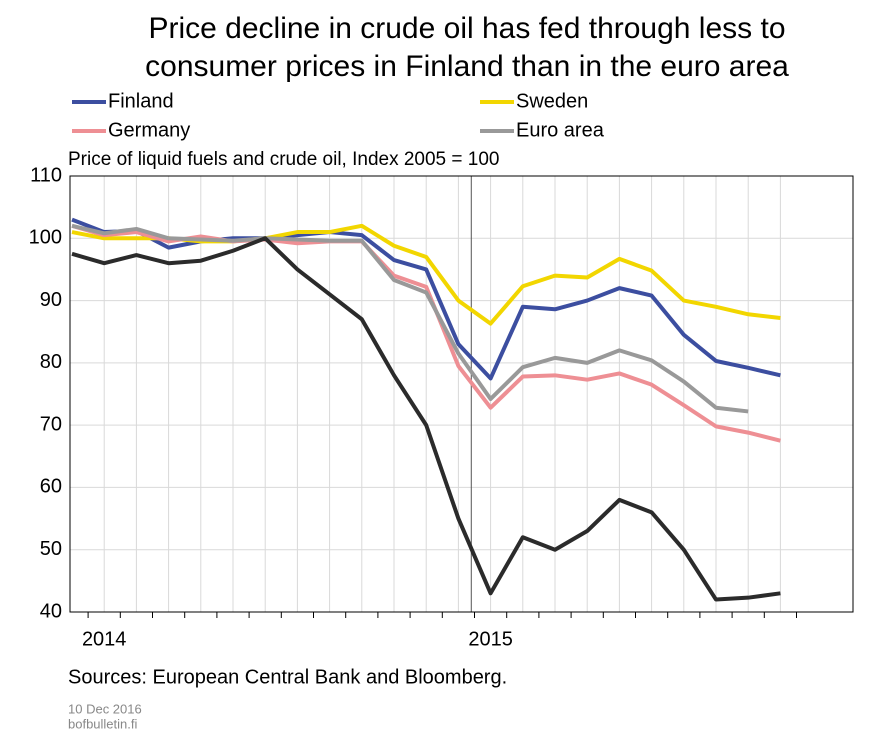 This screenshot has width=874, height=734. What do you see at coordinates (141, 101) in the screenshot?
I see `legend-label: Finland` at bounding box center [141, 101].